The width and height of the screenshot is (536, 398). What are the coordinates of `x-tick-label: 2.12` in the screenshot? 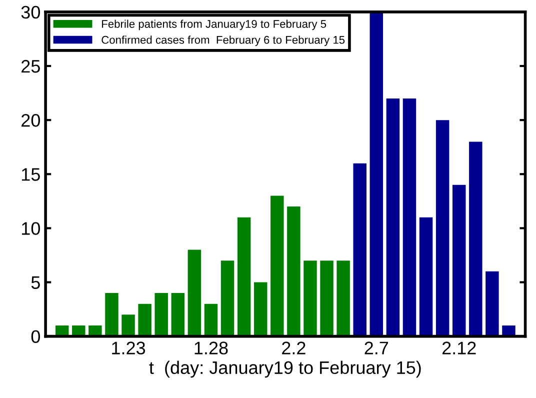 It's located at (459, 348).